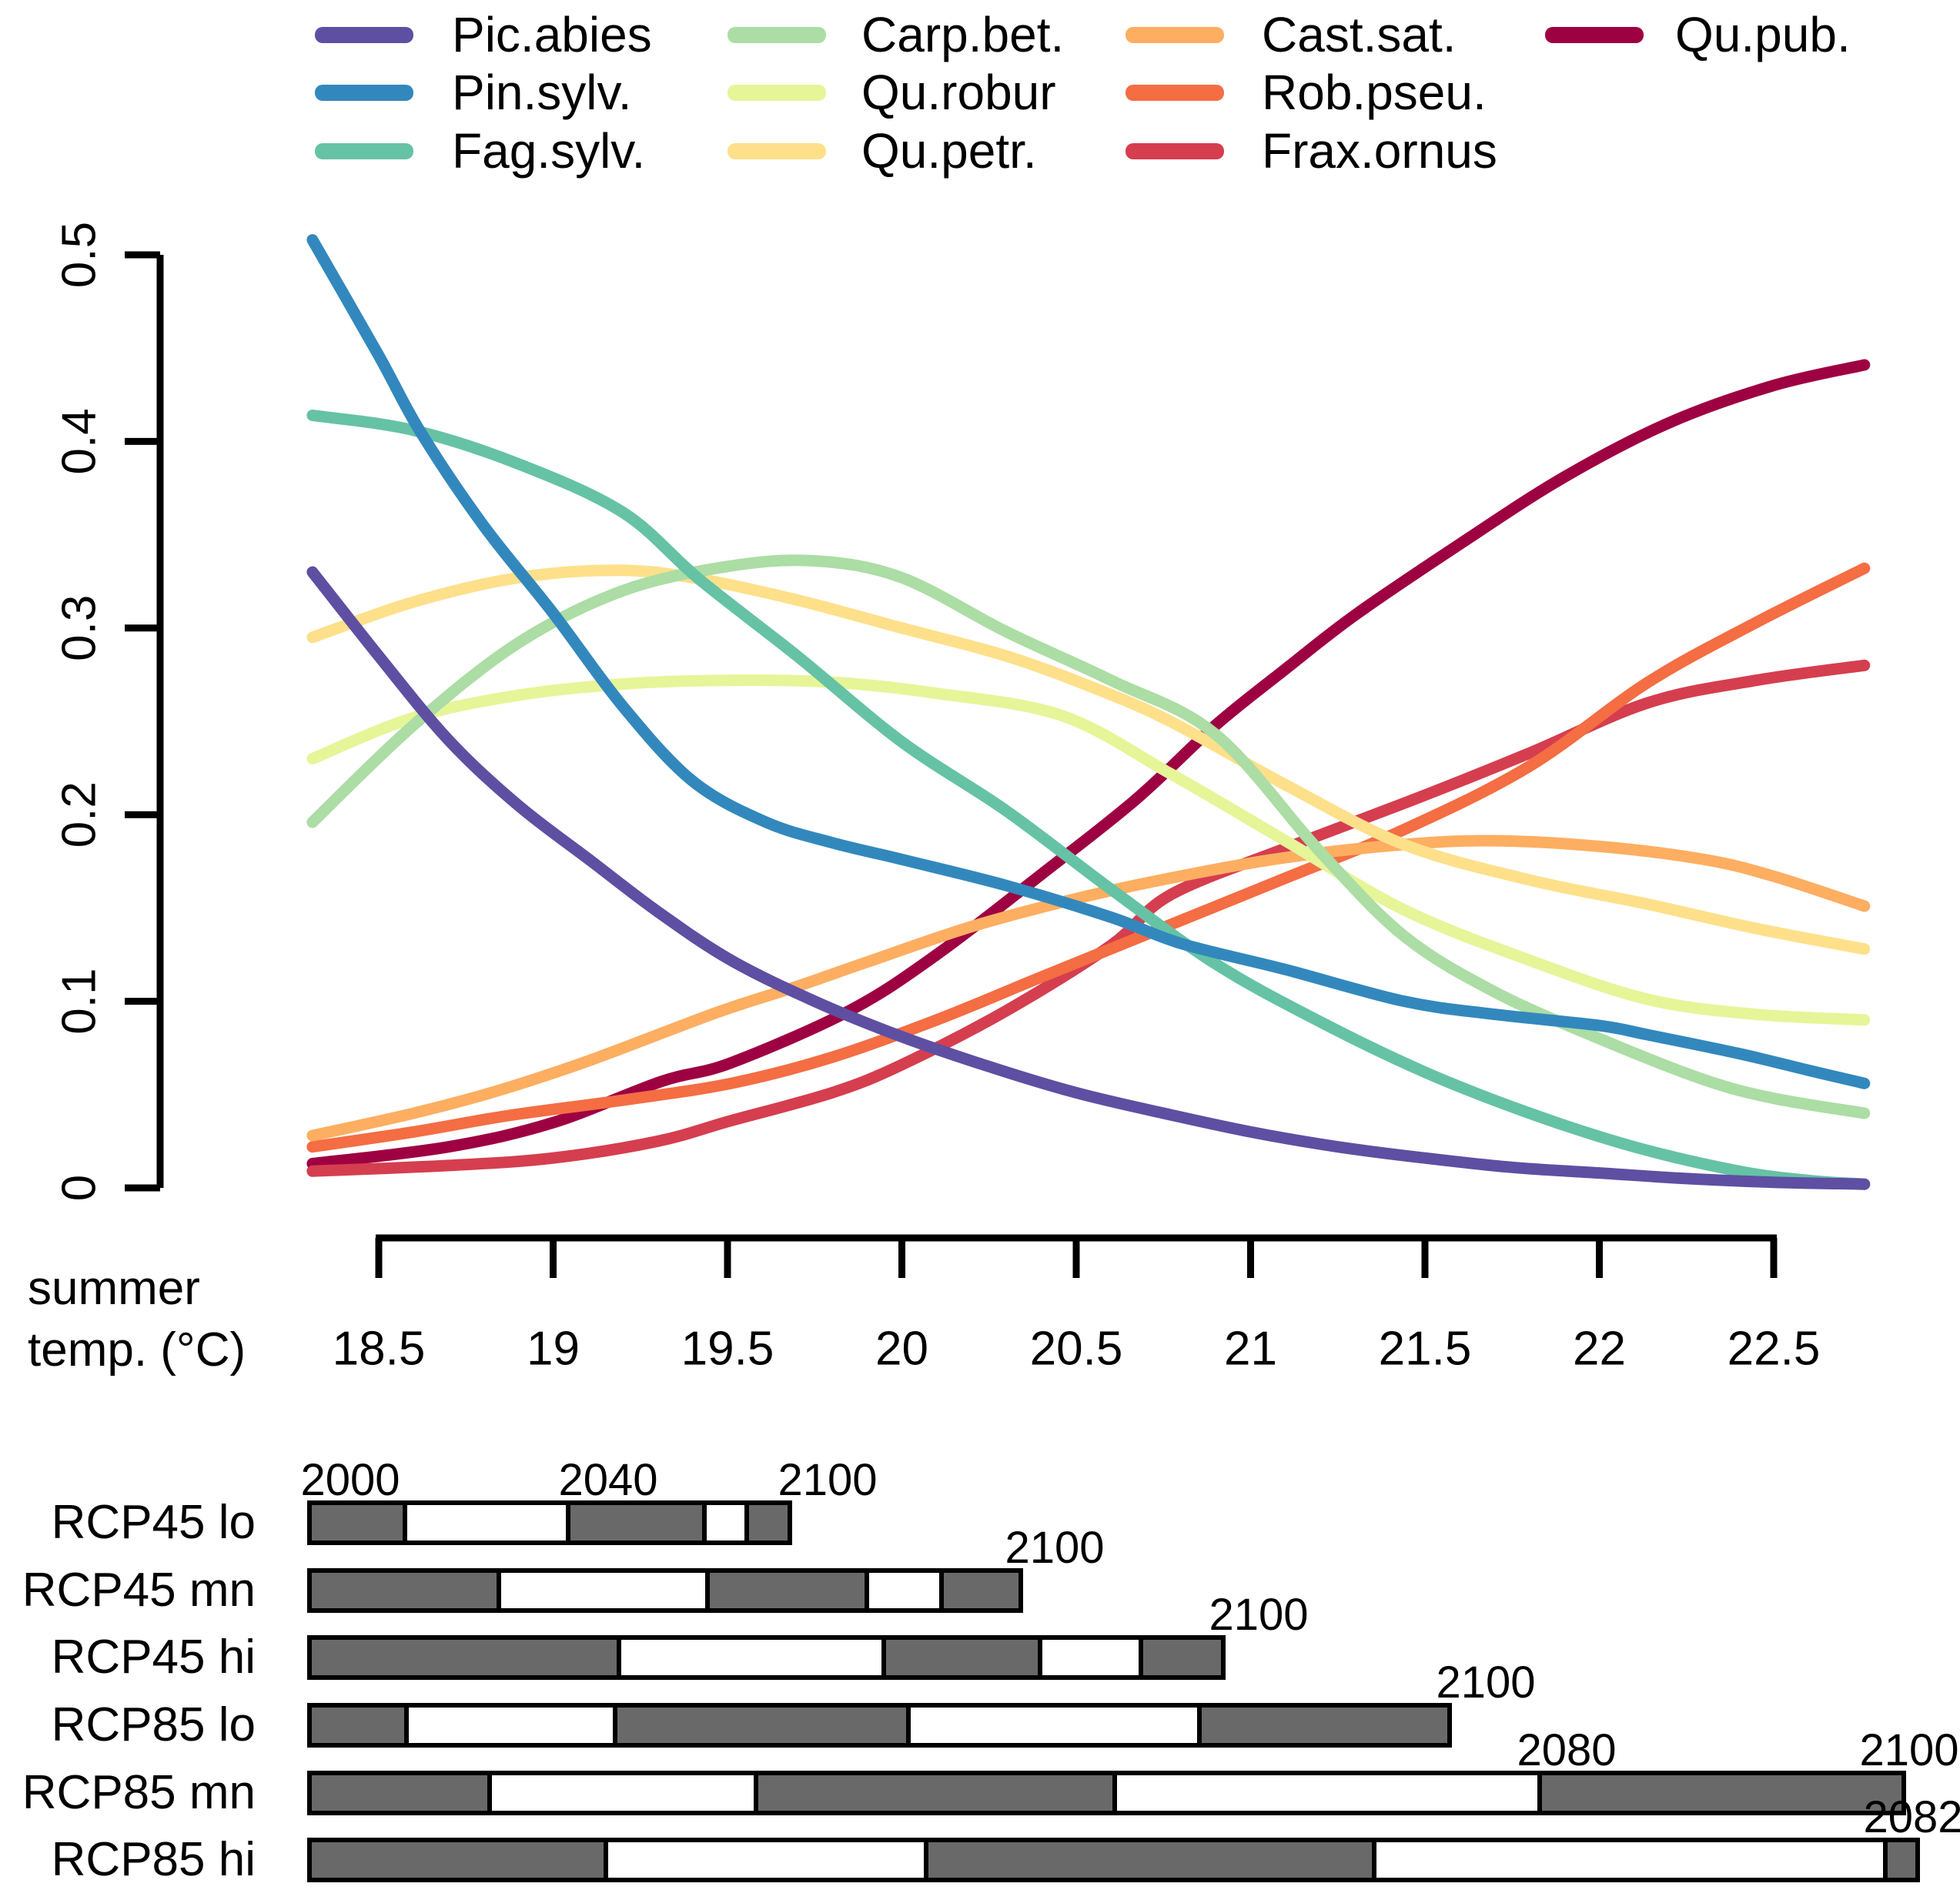 This screenshot has height=1890, width=1960. Describe the element at coordinates (79, 255) in the screenshot. I see `y-tick-label: 0.5` at that location.